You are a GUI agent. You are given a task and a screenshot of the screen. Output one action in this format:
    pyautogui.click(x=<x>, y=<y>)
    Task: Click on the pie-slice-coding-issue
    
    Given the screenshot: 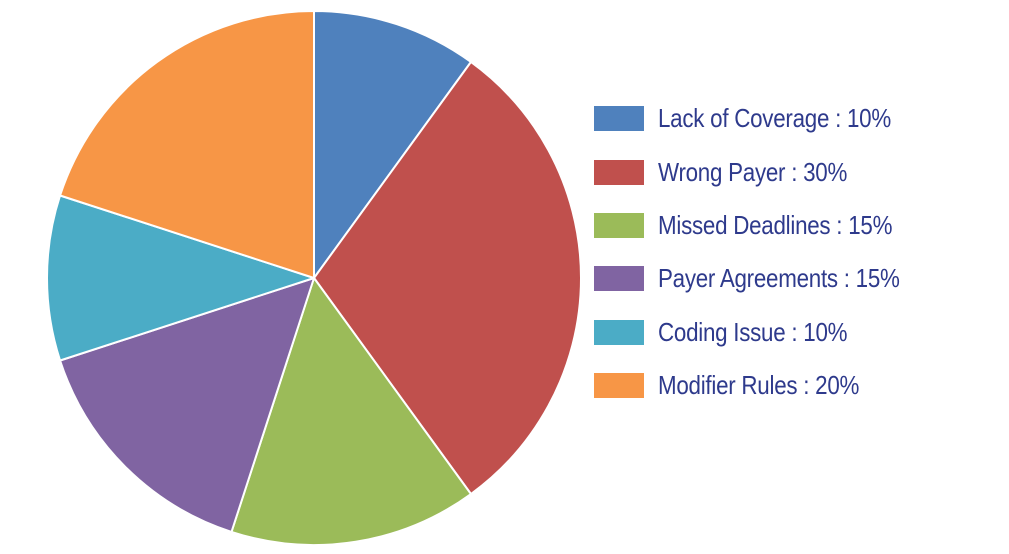 What is the action you would take?
    pyautogui.click(x=180, y=278)
    